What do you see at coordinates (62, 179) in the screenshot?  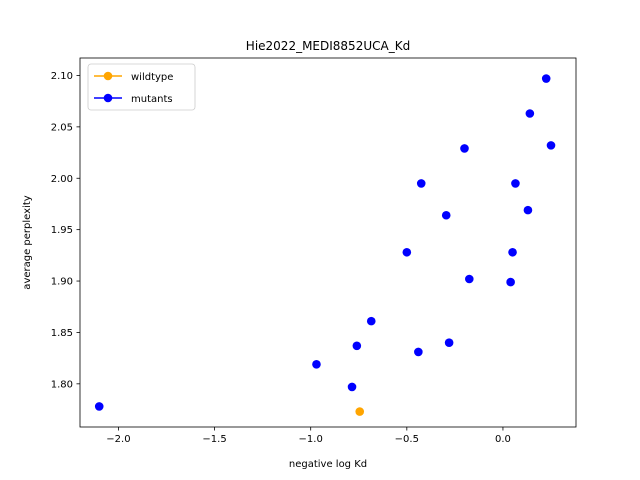 I see `y-tick-label: 2.00` at bounding box center [62, 179].